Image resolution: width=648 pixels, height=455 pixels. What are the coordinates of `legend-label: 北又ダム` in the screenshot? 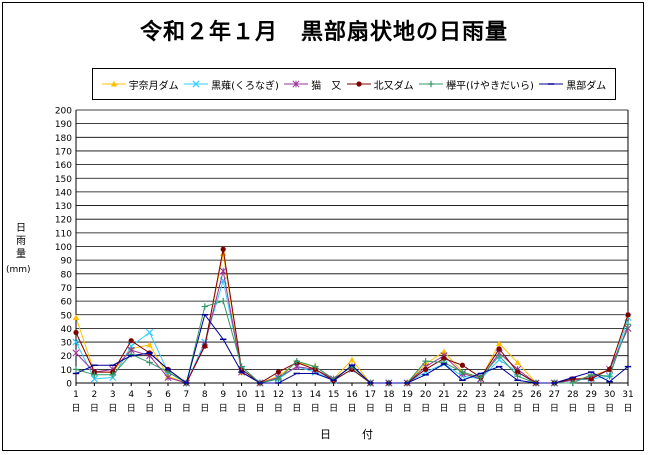 It's located at (393, 86).